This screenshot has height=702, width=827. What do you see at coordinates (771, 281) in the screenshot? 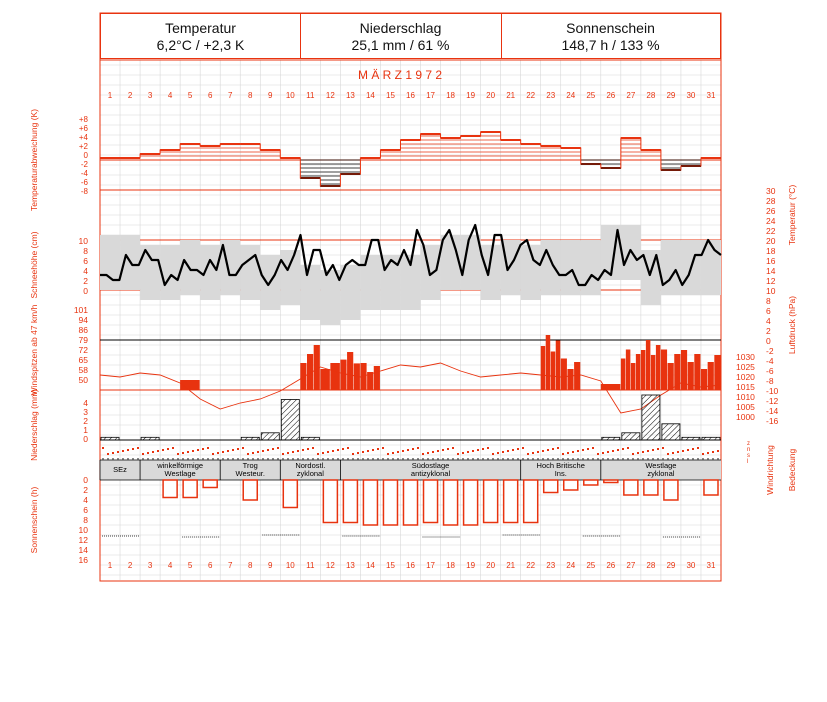
I see `temperature-tick-label: 12` at bounding box center [771, 281].